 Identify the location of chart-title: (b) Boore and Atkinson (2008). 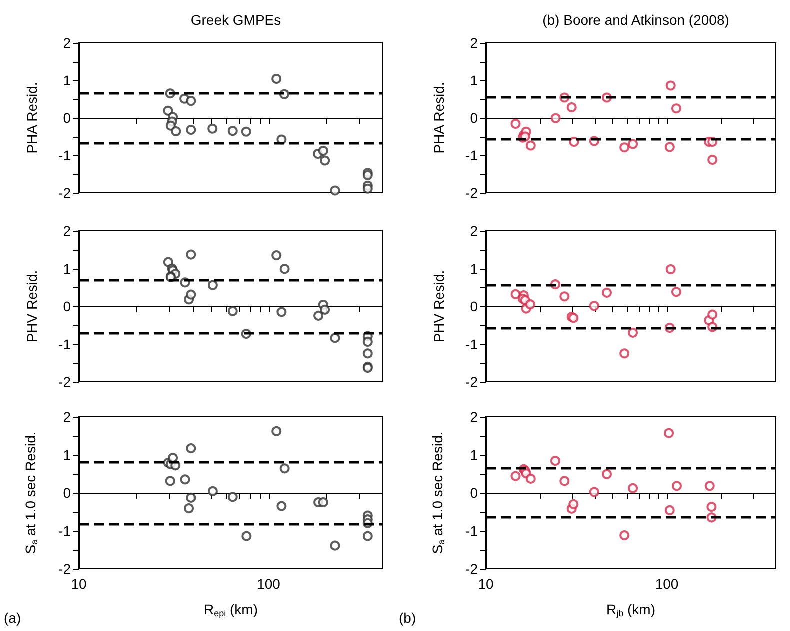
(636, 20).